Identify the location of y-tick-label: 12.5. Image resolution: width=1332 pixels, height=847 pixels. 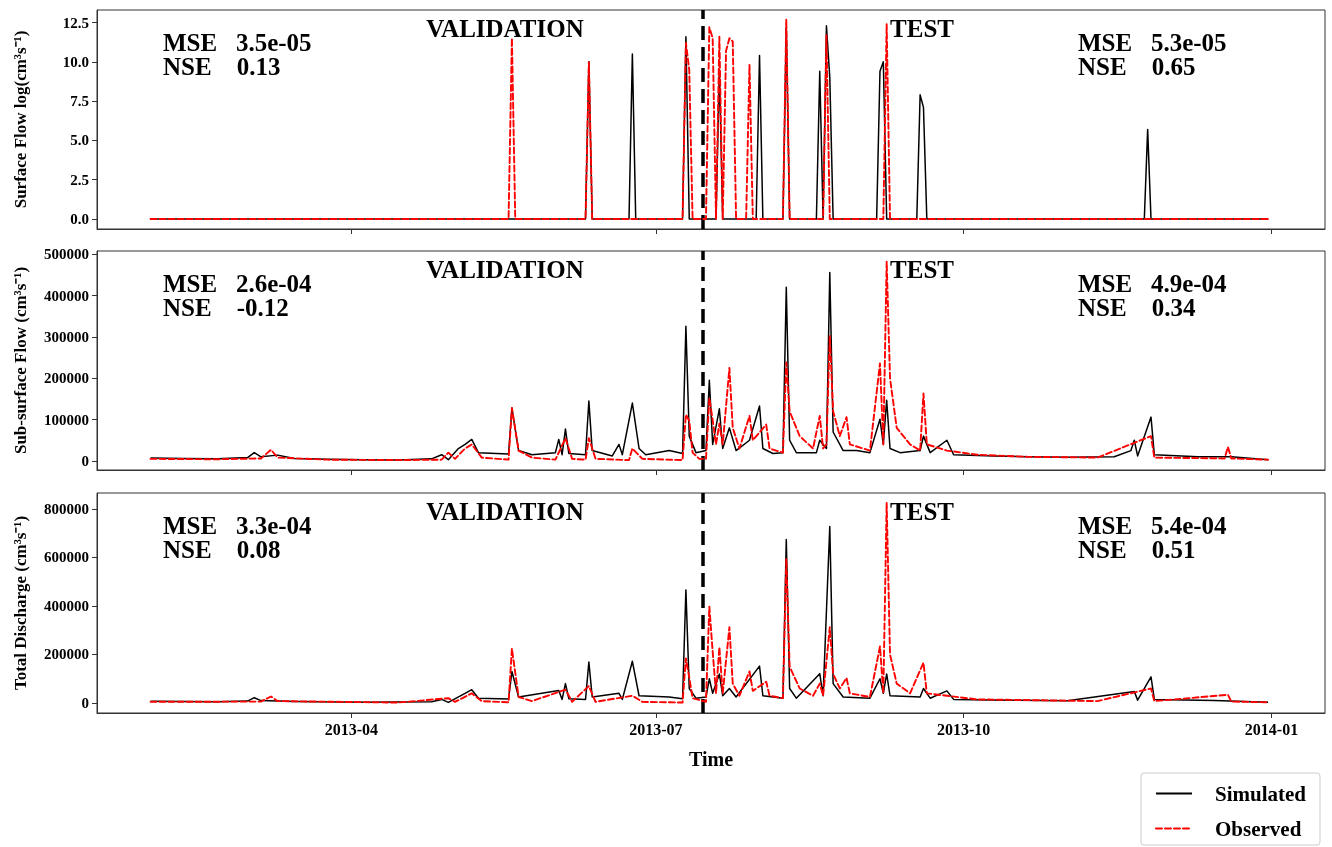
(75, 22).